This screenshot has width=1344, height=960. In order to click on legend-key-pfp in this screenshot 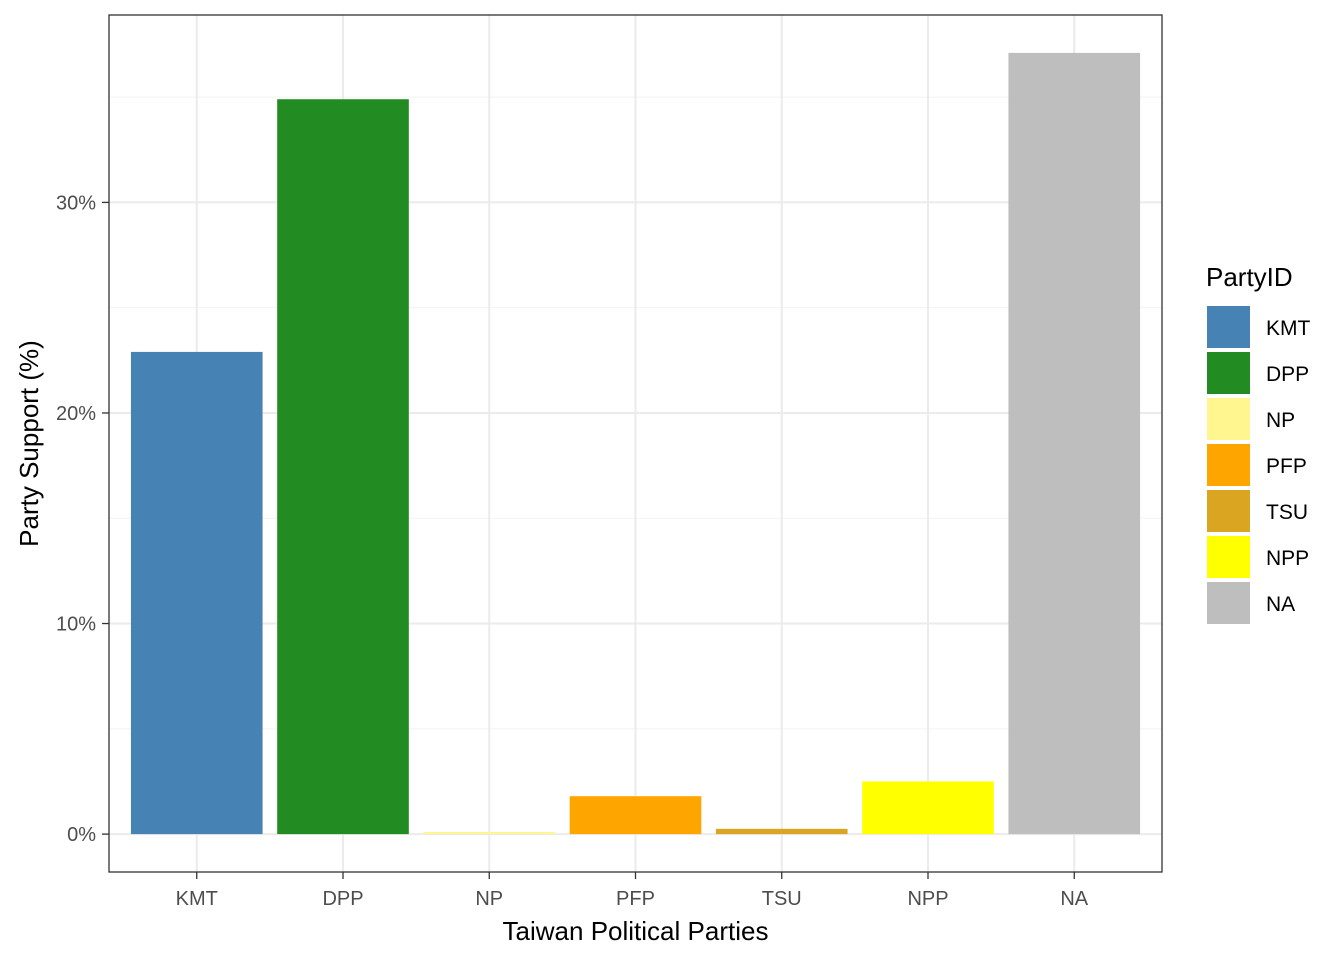, I will do `click(1228, 465)`.